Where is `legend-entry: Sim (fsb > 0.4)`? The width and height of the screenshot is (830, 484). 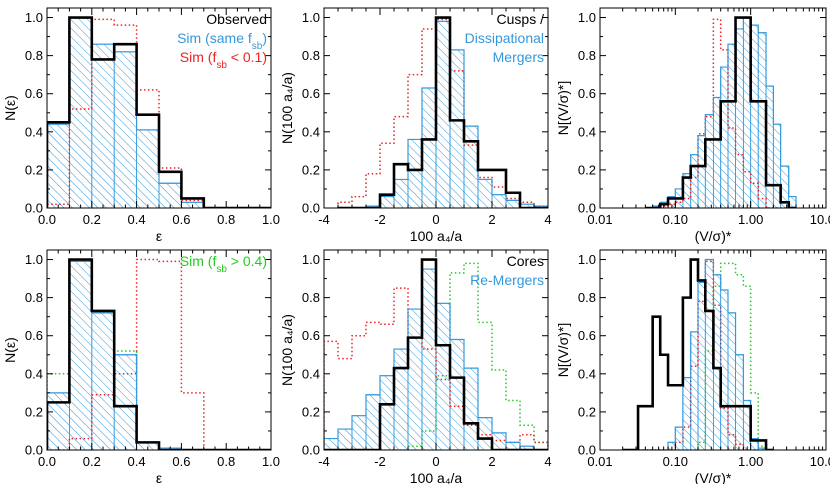 legend-entry: Sim (fsb > 0.4) is located at coordinates (223, 264).